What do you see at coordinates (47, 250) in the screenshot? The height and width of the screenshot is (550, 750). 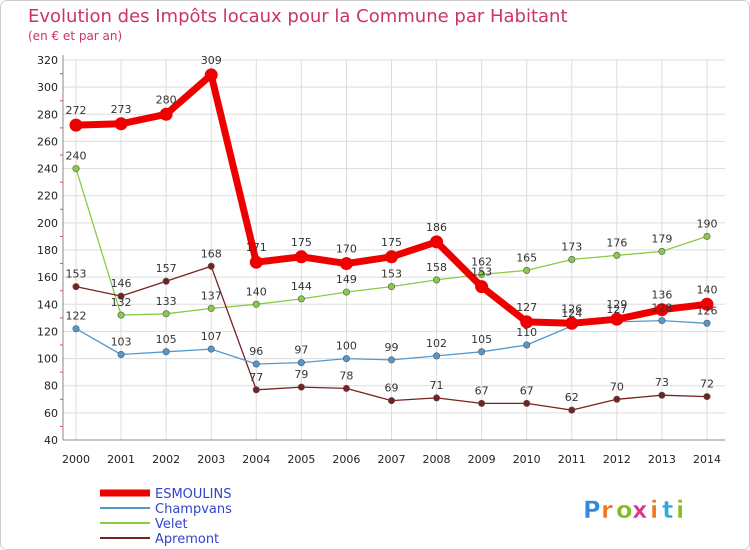 I see `y-tick-label: 180` at bounding box center [47, 250].